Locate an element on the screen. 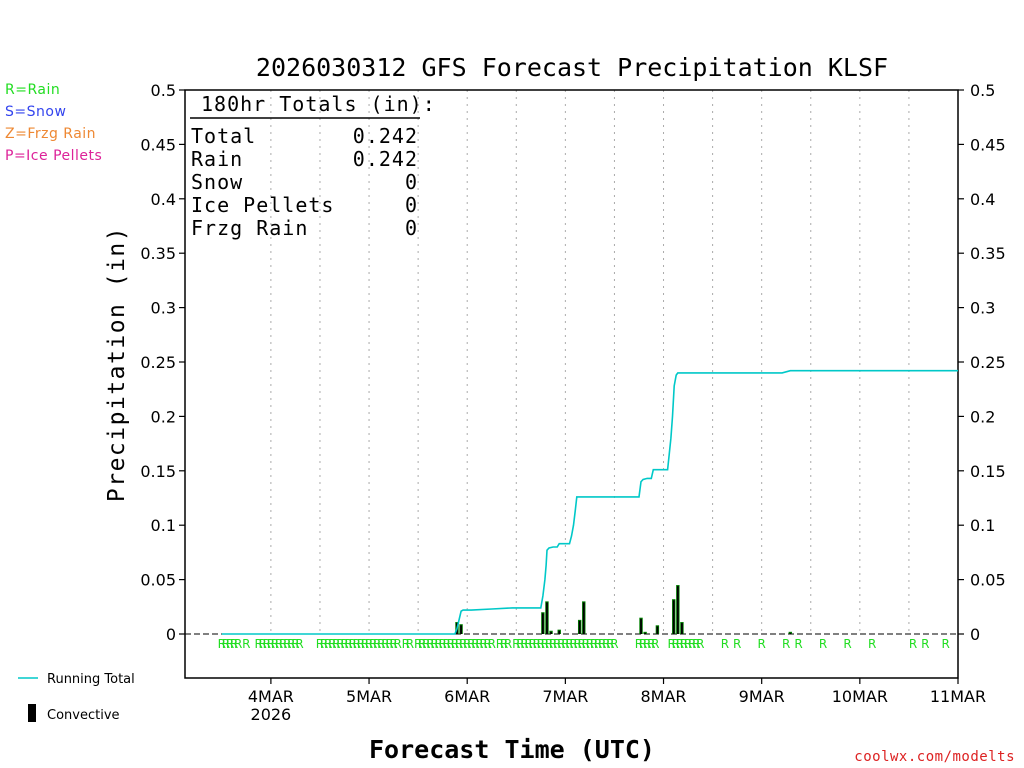  totals-row-label: Frzg Rain is located at coordinates (249, 228).